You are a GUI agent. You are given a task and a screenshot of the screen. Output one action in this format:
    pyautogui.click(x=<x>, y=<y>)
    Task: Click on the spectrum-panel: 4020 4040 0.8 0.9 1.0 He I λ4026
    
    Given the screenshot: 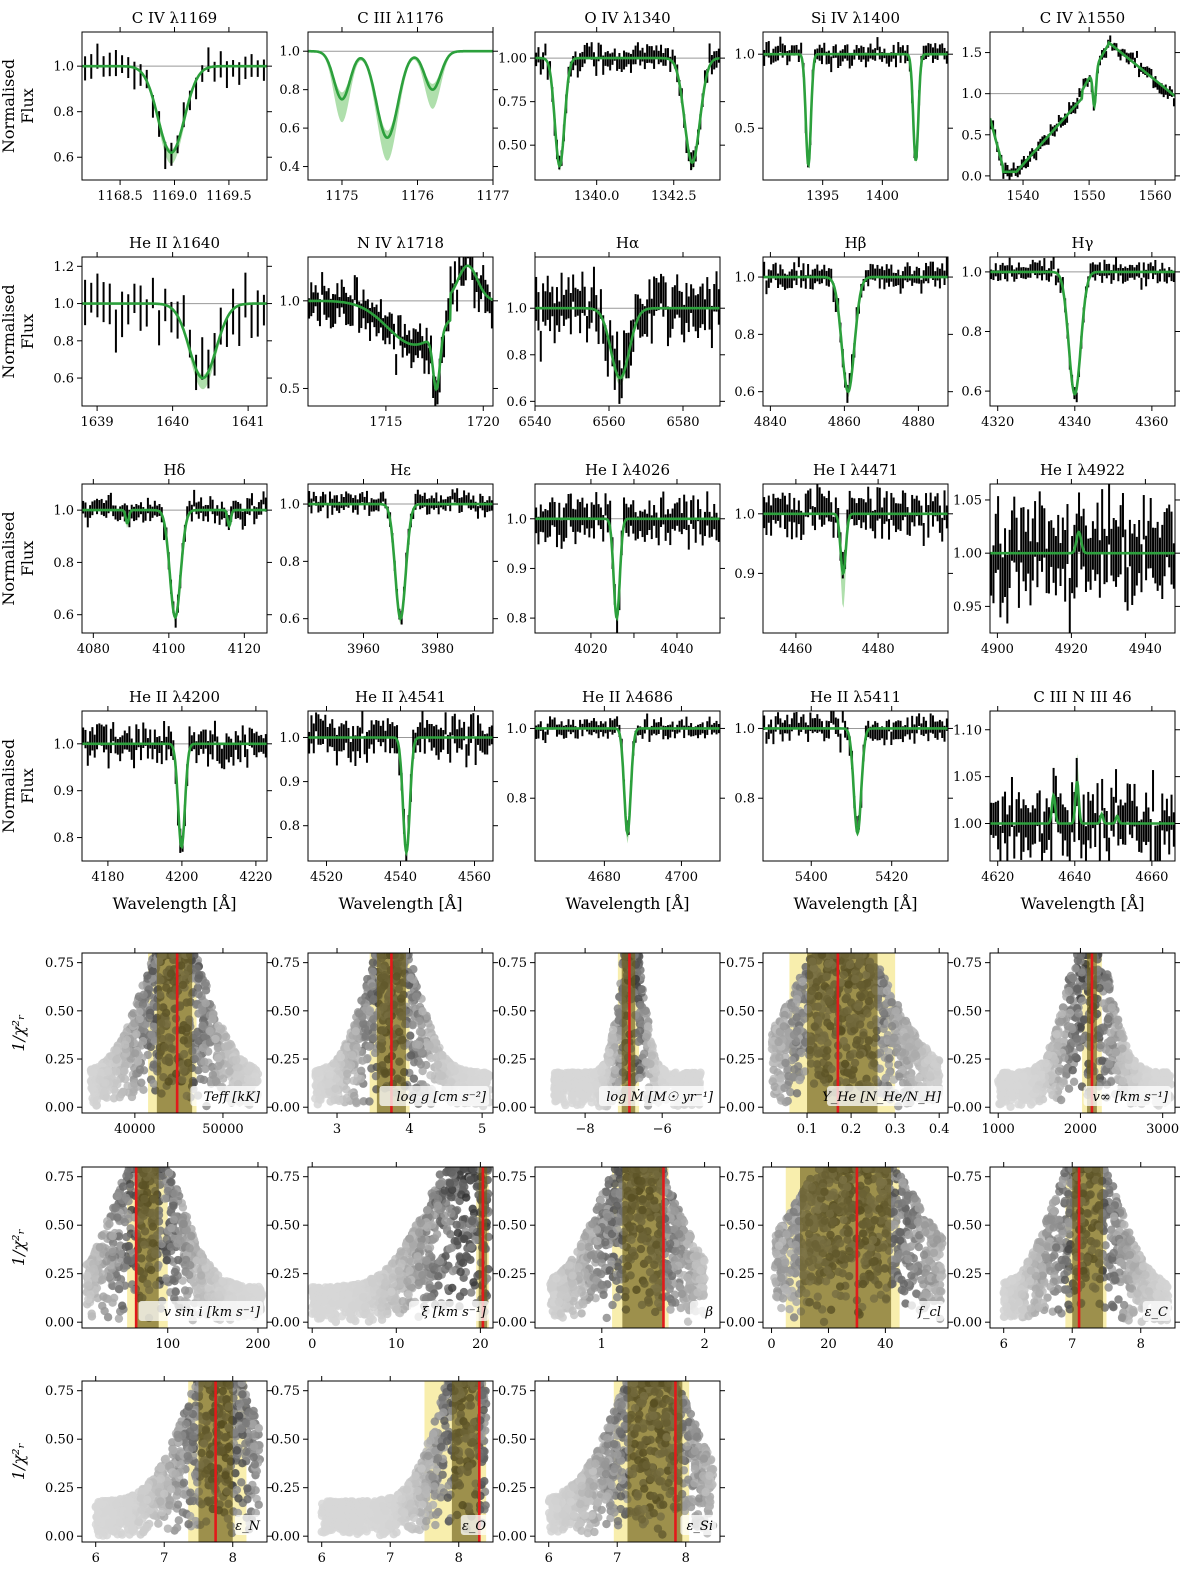 What is the action you would take?
    pyautogui.click(x=615, y=559)
    